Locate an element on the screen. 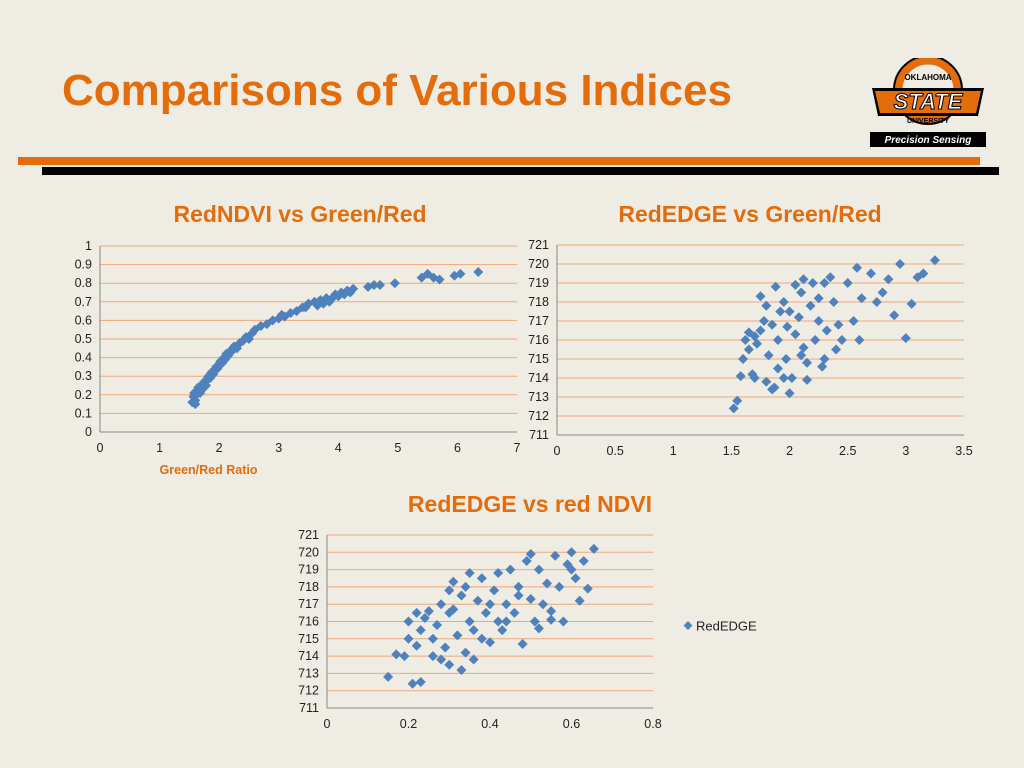 This screenshot has height=768, width=1024. chart2-x-tick: 1.5 is located at coordinates (731, 451).